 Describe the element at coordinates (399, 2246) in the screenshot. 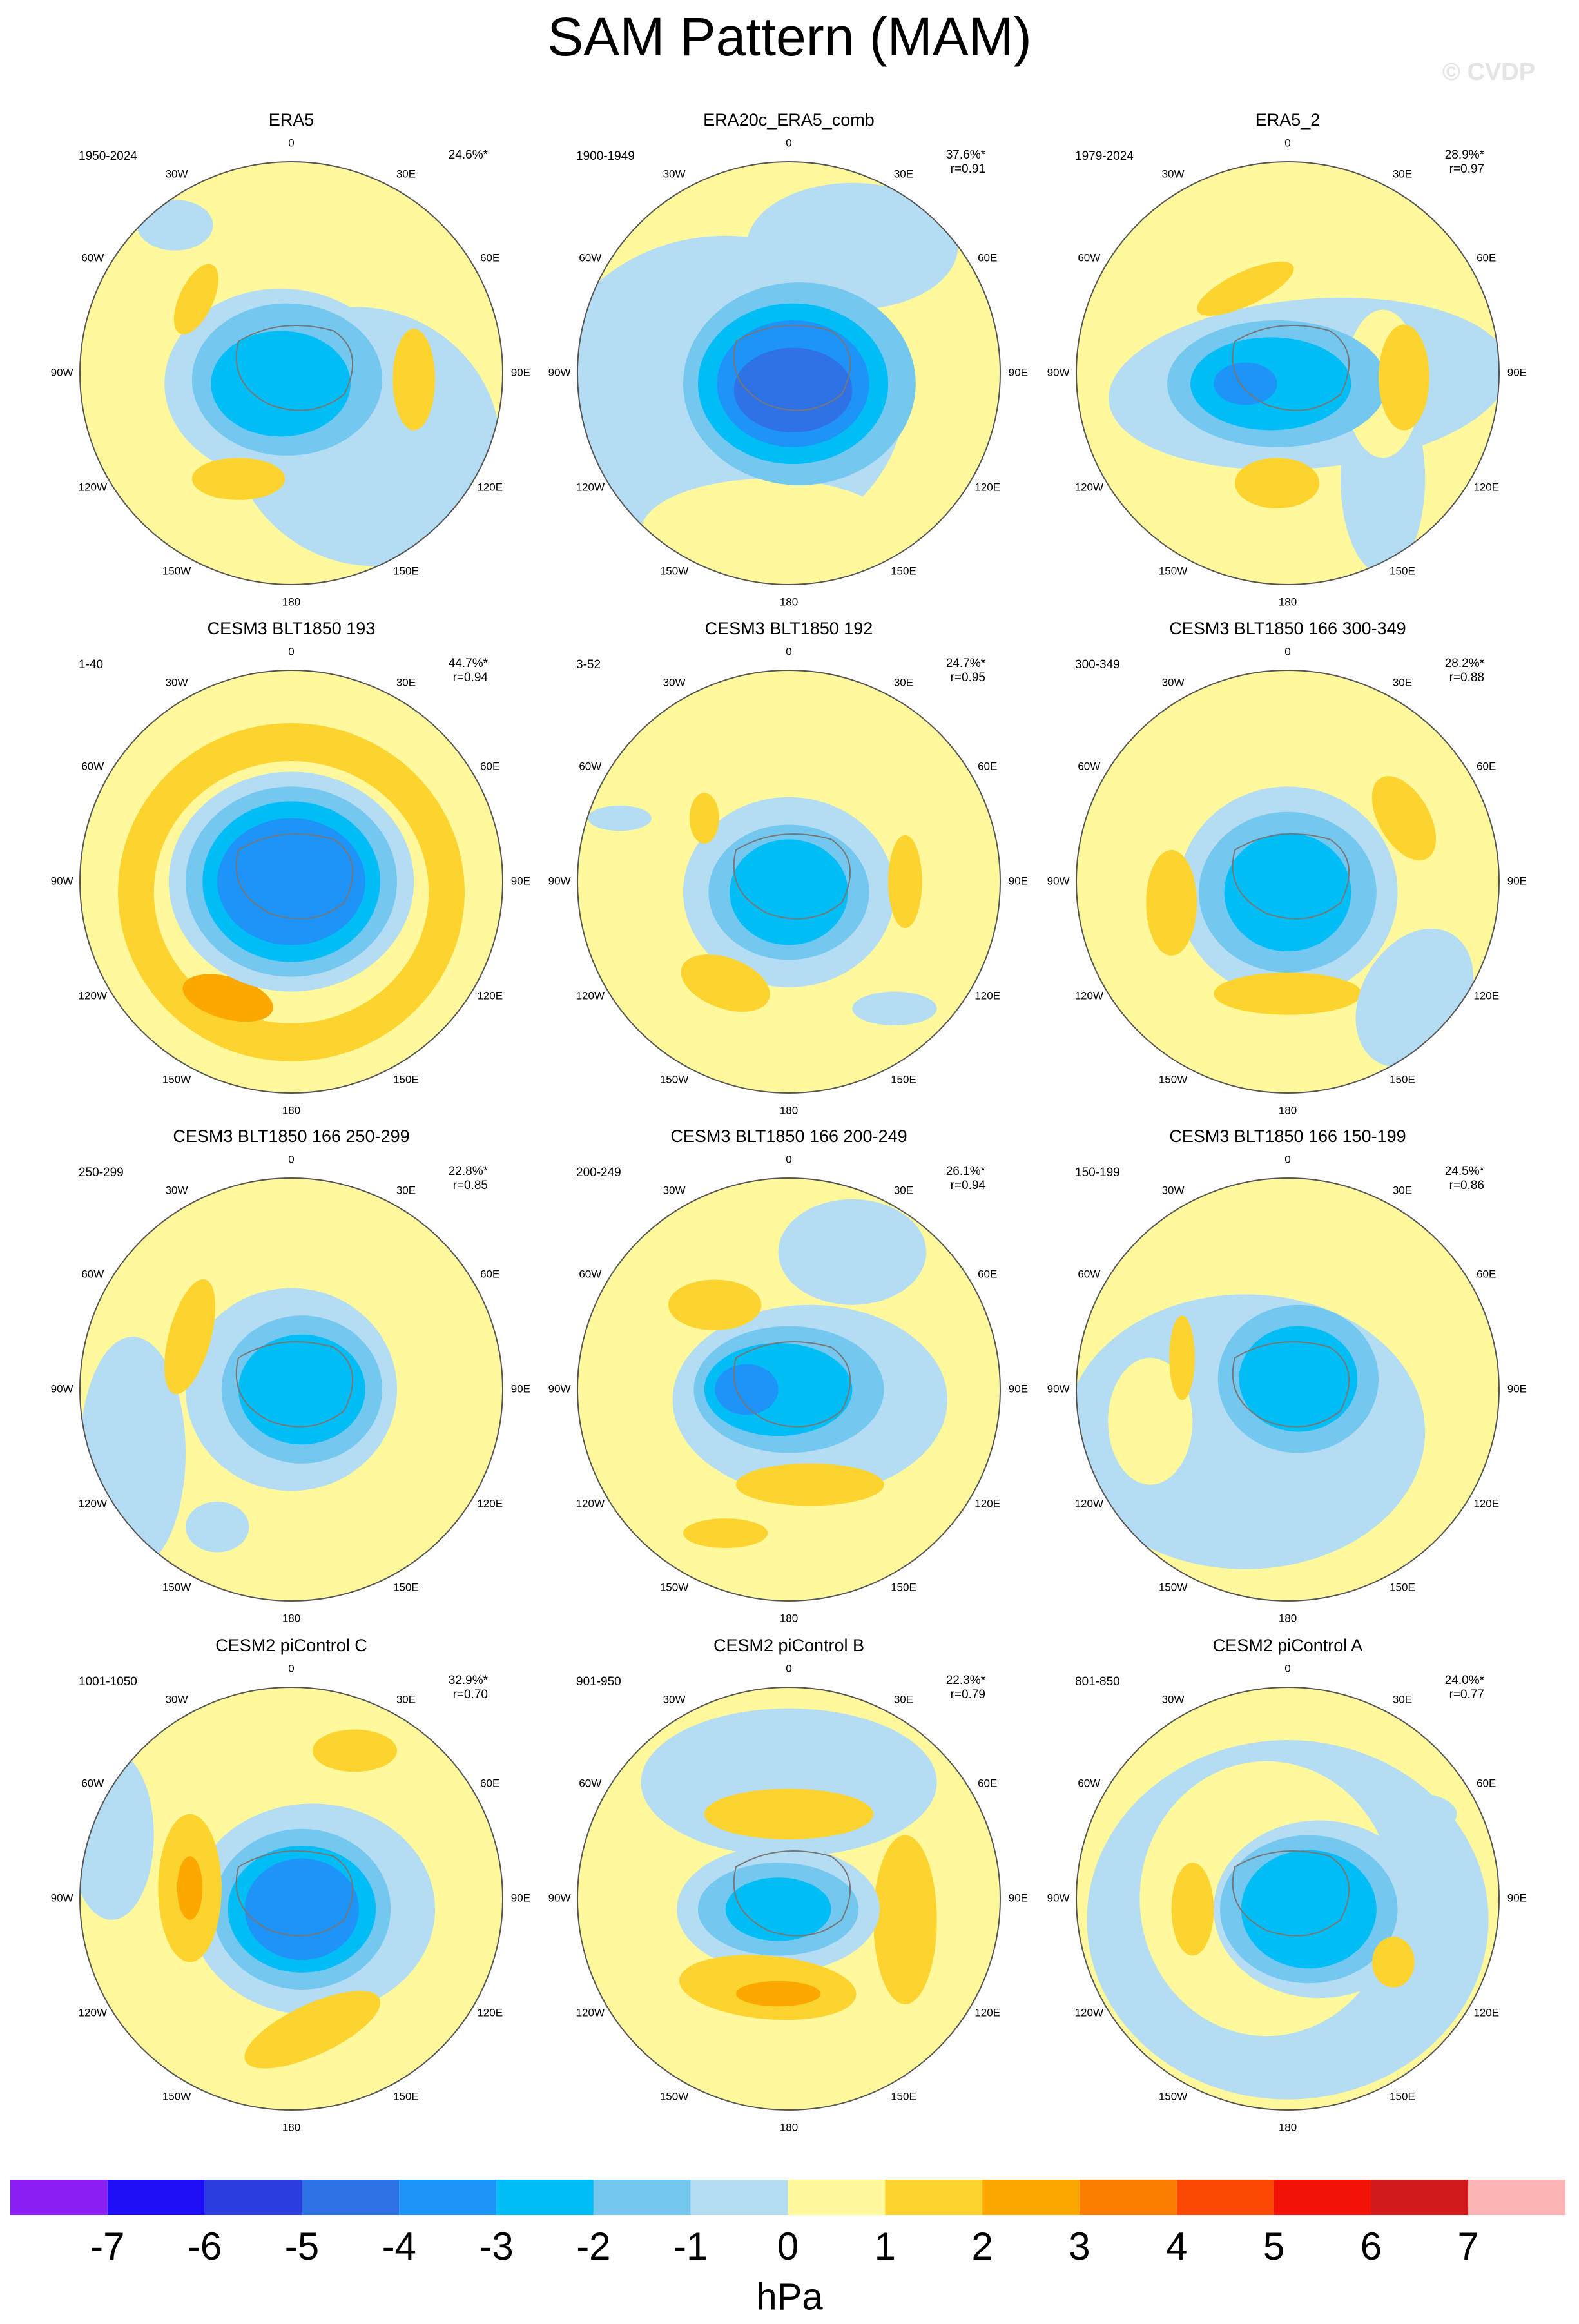

I see `colorbar-label: -4` at that location.